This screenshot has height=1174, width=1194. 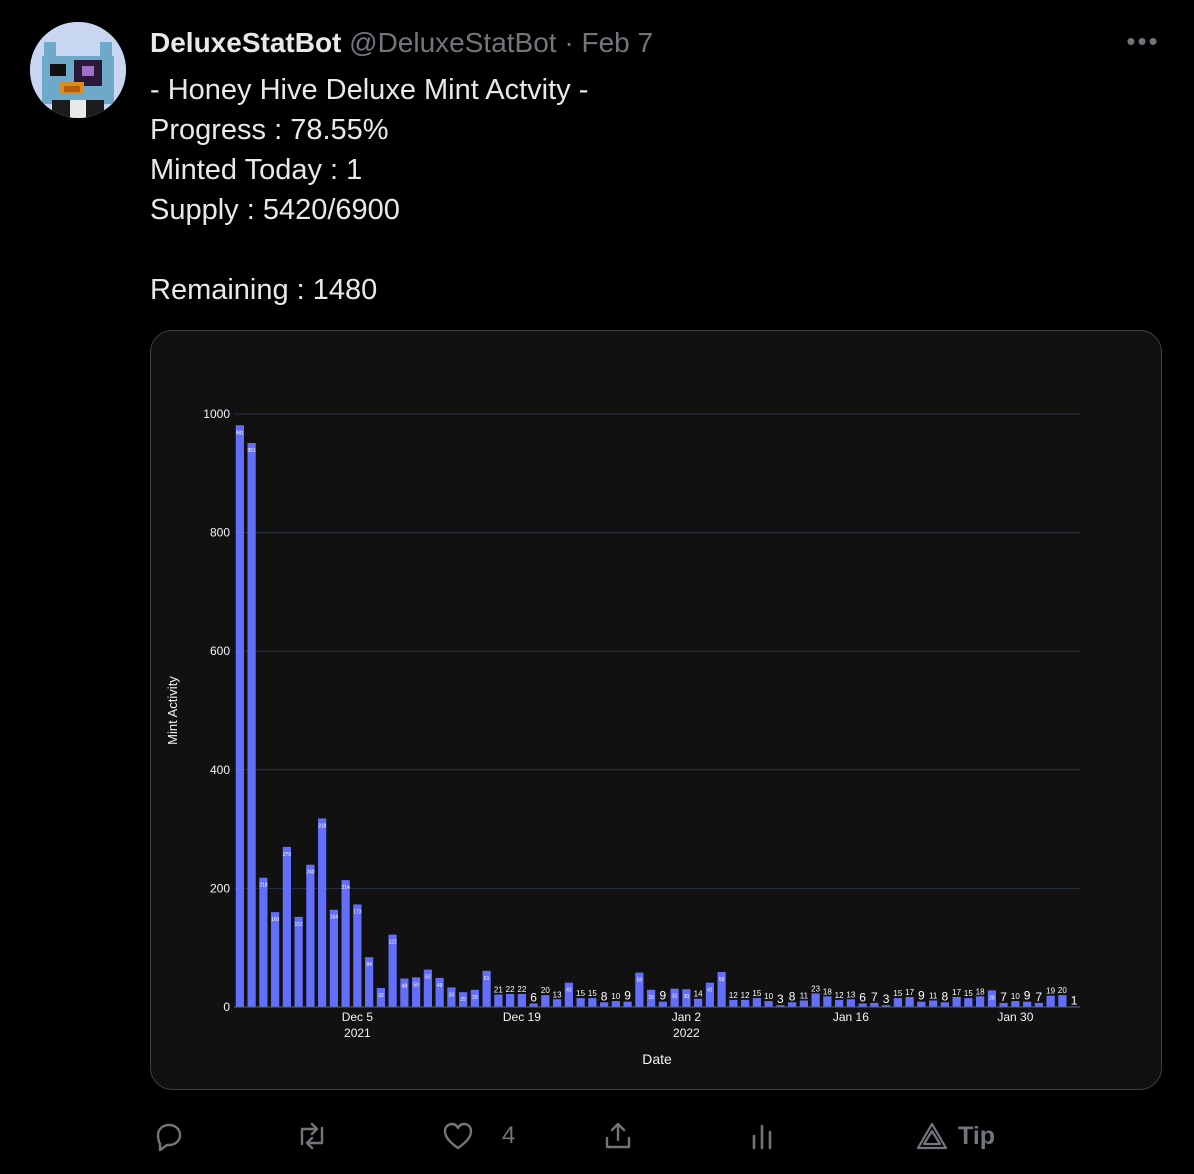 I want to click on display-name: DeluxeStatBot, so click(x=246, y=42).